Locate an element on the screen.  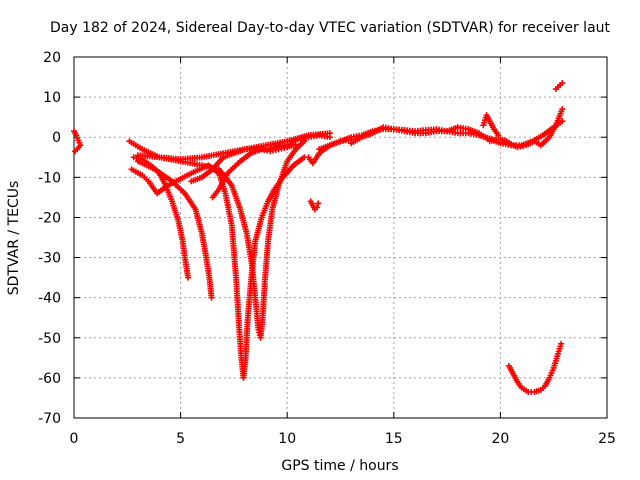
x-tick-labels: 0 5 10 15 20 25 is located at coordinates (343, 439).